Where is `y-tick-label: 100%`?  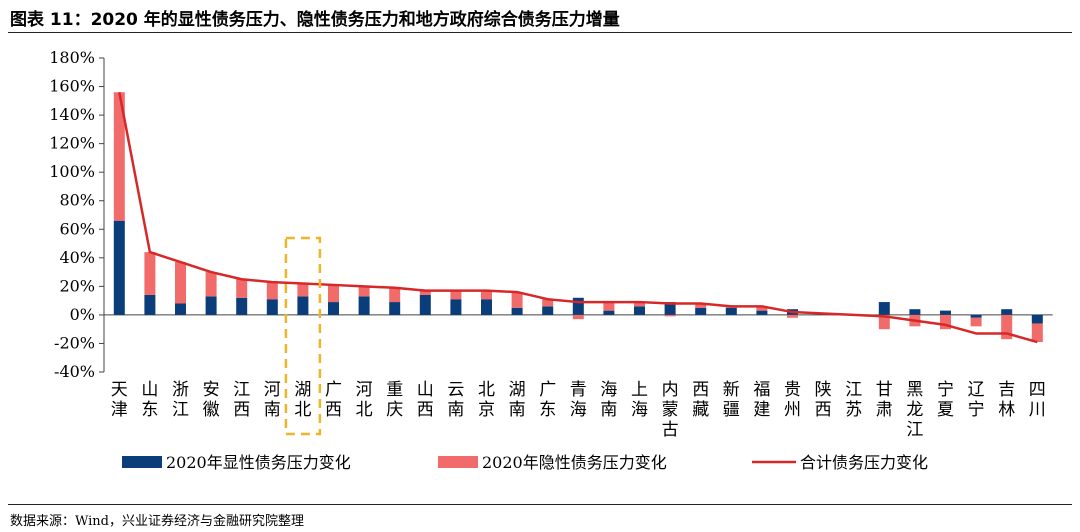 y-tick-label: 100% is located at coordinates (72, 171).